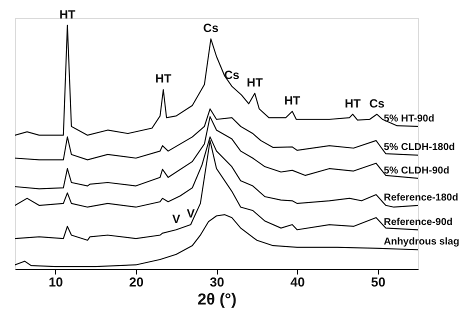  I want to click on series-label: 5% CLDH-180d, so click(419, 148).